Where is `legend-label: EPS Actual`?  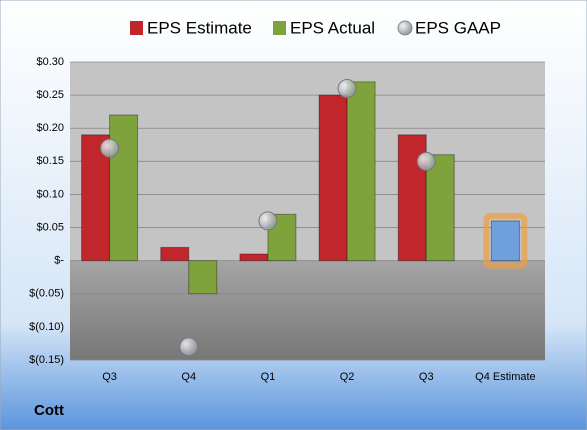 legend-label: EPS Actual is located at coordinates (332, 27).